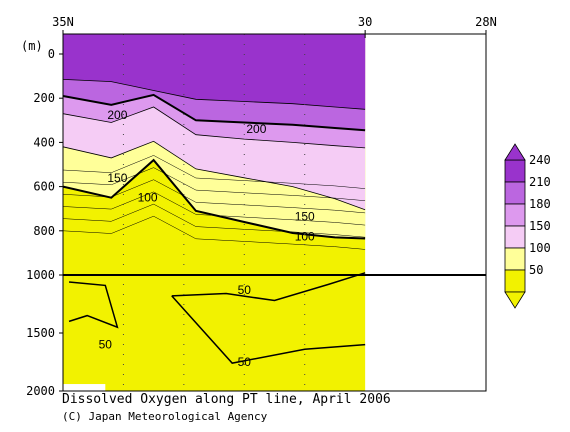 Image resolution: width=570 pixels, height=432 pixels. What do you see at coordinates (486, 22) in the screenshot?
I see `x-tick-label: 28N` at bounding box center [486, 22].